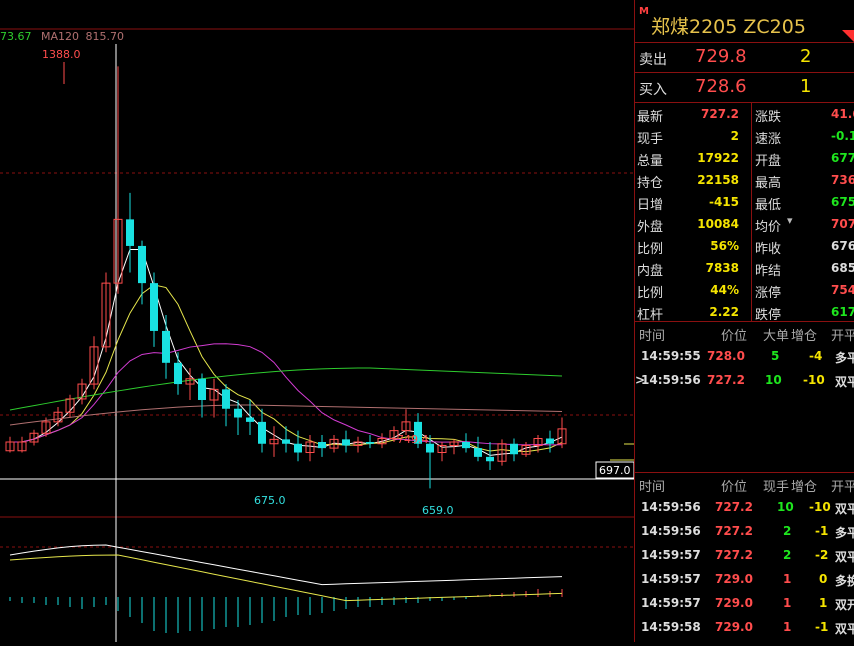  What do you see at coordinates (671, 380) in the screenshot?
I see `order-time: 14:59:56` at bounding box center [671, 380].